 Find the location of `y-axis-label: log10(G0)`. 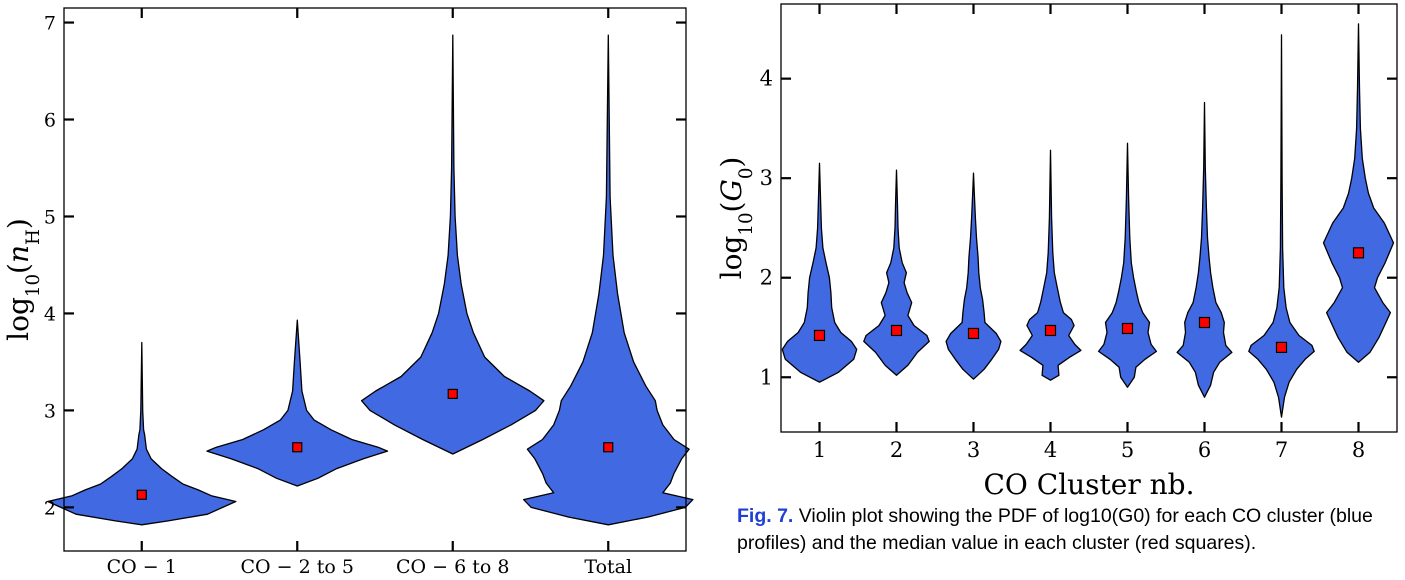

y-axis-label: log10(G0) is located at coordinates (736, 218).